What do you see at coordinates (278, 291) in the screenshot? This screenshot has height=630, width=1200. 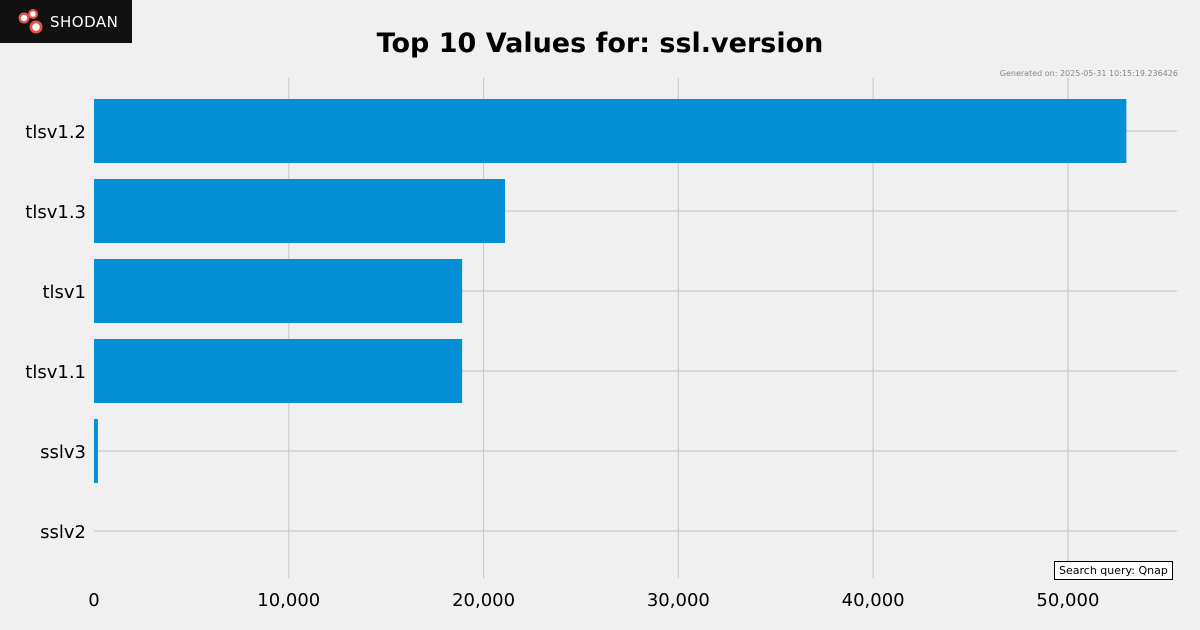 I see `bar-tlsv1` at bounding box center [278, 291].